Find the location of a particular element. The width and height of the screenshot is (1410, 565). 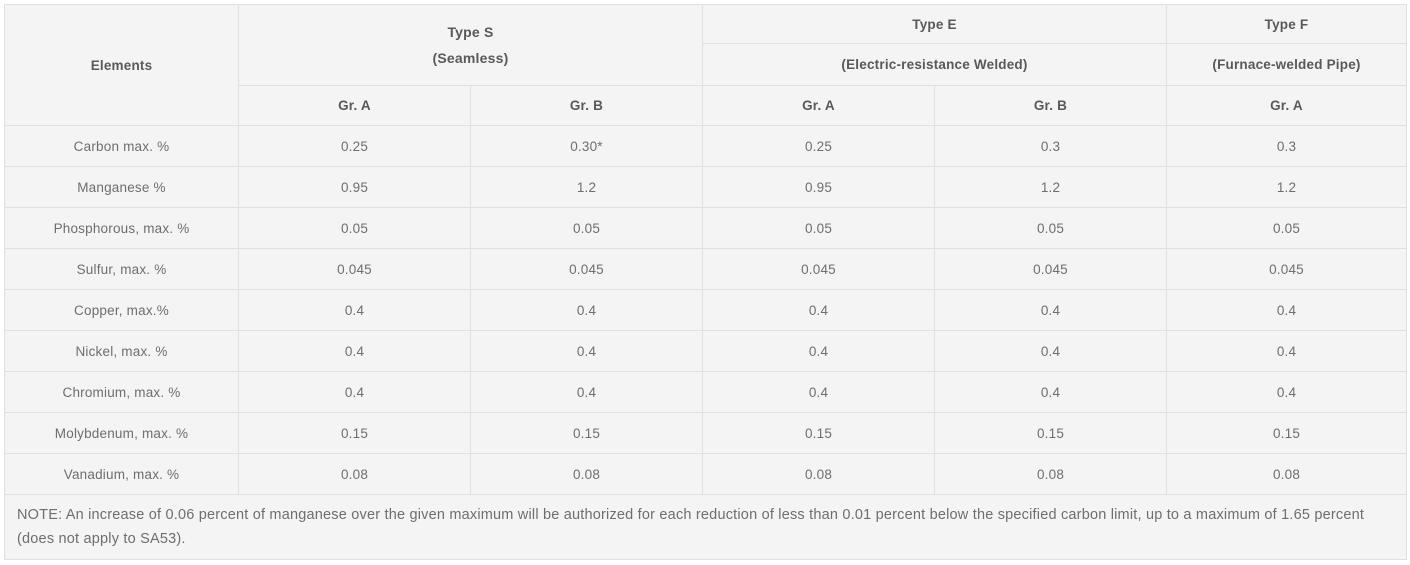

element-label: Phosphorous, max. % is located at coordinates (121, 228).